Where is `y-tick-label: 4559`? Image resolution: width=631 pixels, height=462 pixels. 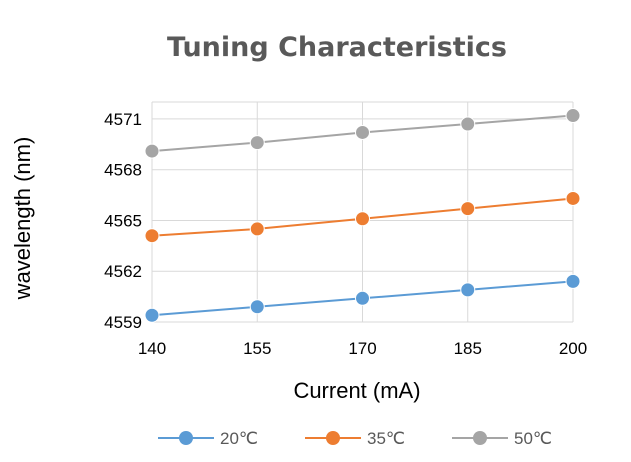
y-tick-label: 4559 is located at coordinates (123, 322).